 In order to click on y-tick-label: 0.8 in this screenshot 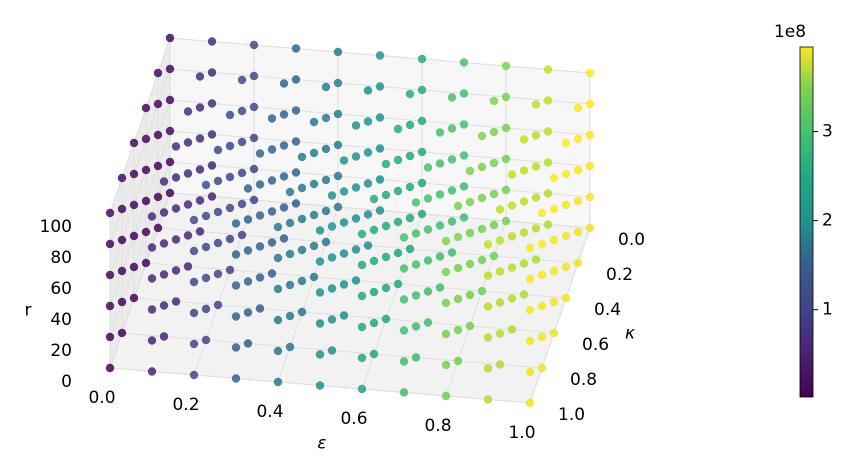, I will do `click(583, 380)`.